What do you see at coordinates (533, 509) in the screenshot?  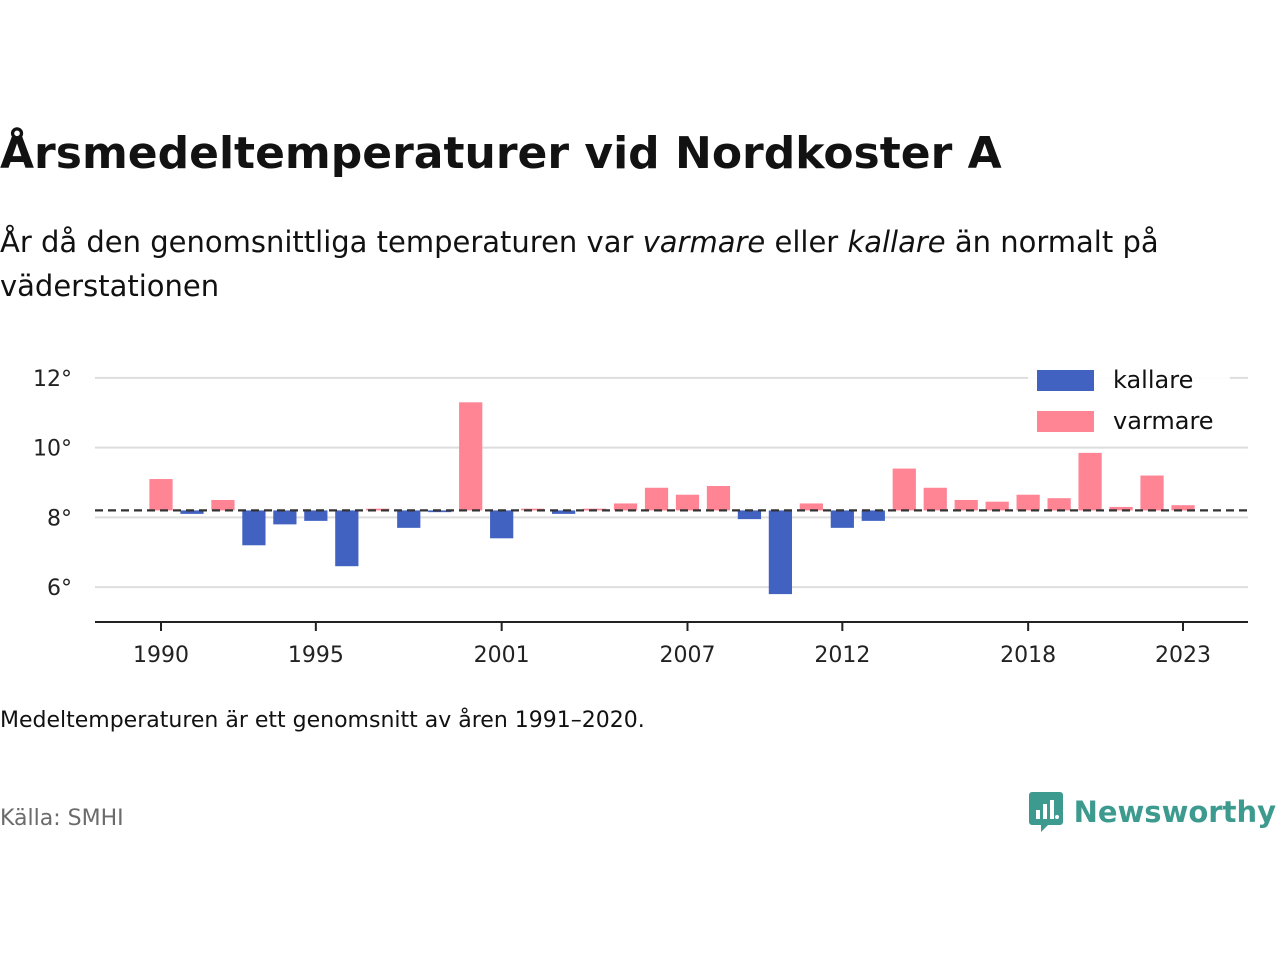 I see `bar-2002` at bounding box center [533, 509].